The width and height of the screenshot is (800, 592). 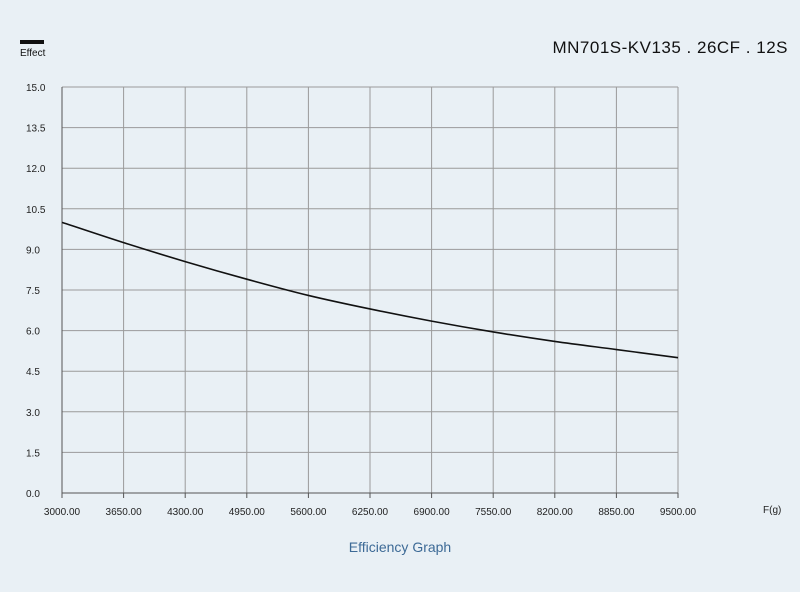 I want to click on y-tick-label-9: 13.5, so click(x=36, y=129).